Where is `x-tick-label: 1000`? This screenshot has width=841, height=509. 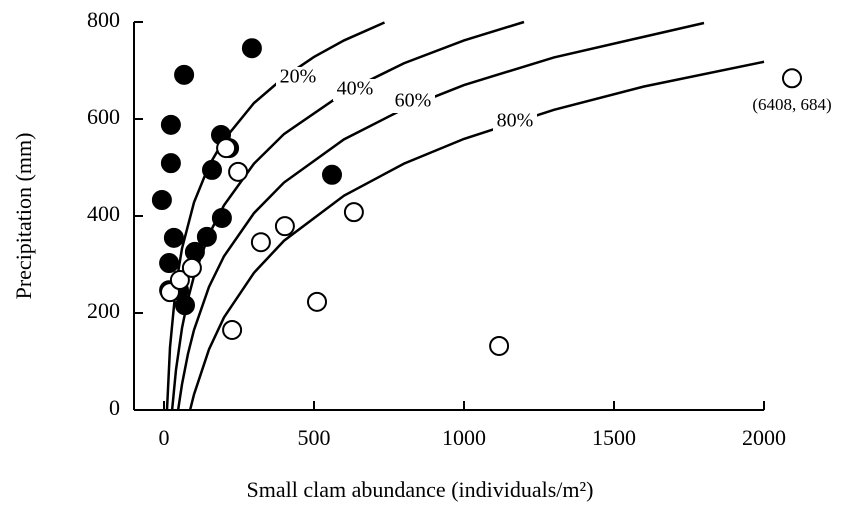
x-tick-label: 1000 is located at coordinates (464, 437).